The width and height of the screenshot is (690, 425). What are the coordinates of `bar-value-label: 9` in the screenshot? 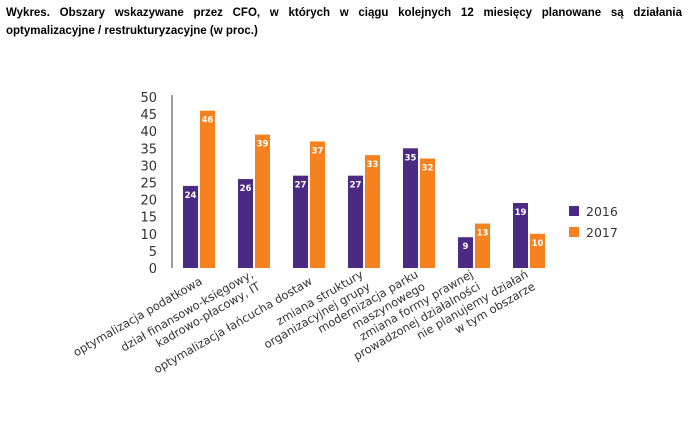 It's located at (466, 247).